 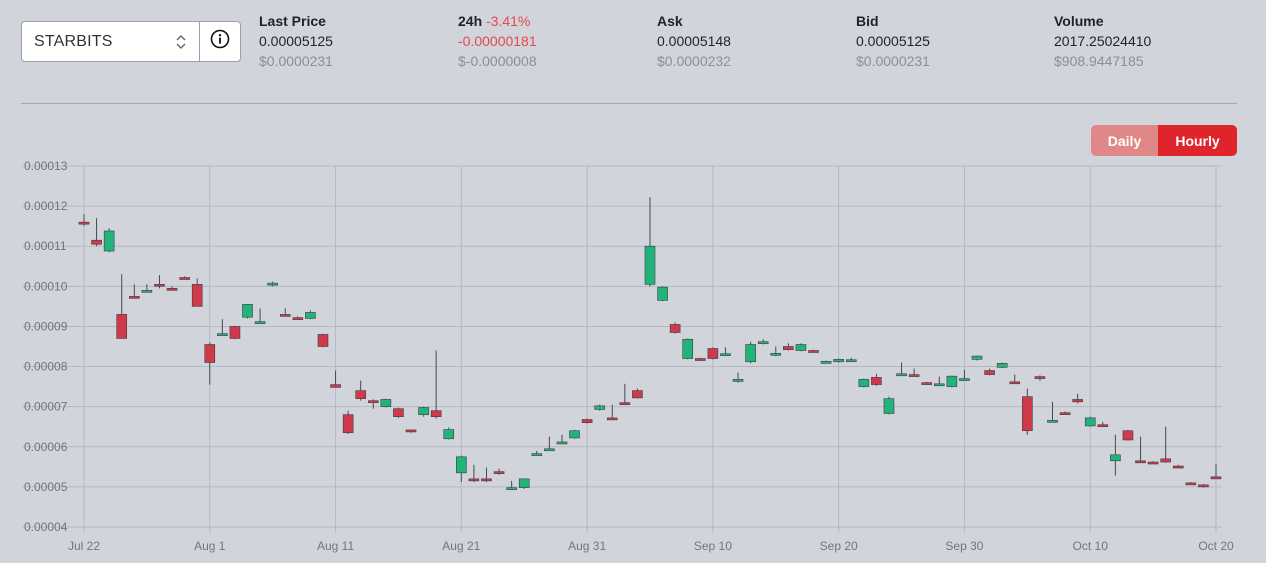 I want to click on stat-volume: Volume 2017.25024410 $908.9447185, so click(x=1102, y=41).